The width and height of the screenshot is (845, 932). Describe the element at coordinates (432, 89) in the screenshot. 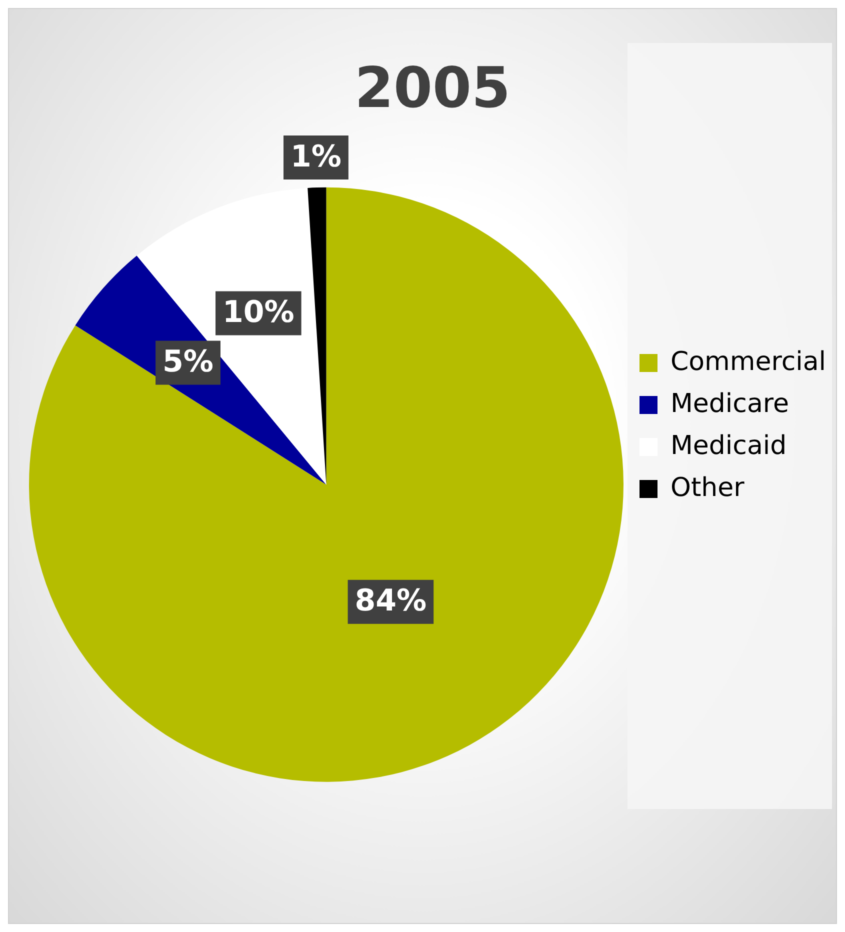

I see `chart-title: 2005` at that location.